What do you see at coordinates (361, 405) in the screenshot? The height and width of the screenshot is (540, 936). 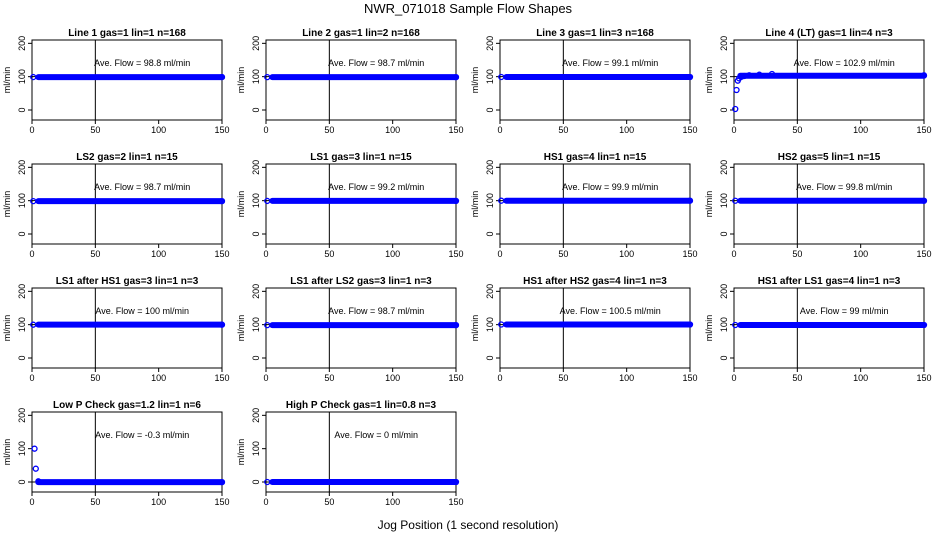 I see `panel-title: High P Check gas=1 lin=0.8 n=3` at bounding box center [361, 405].